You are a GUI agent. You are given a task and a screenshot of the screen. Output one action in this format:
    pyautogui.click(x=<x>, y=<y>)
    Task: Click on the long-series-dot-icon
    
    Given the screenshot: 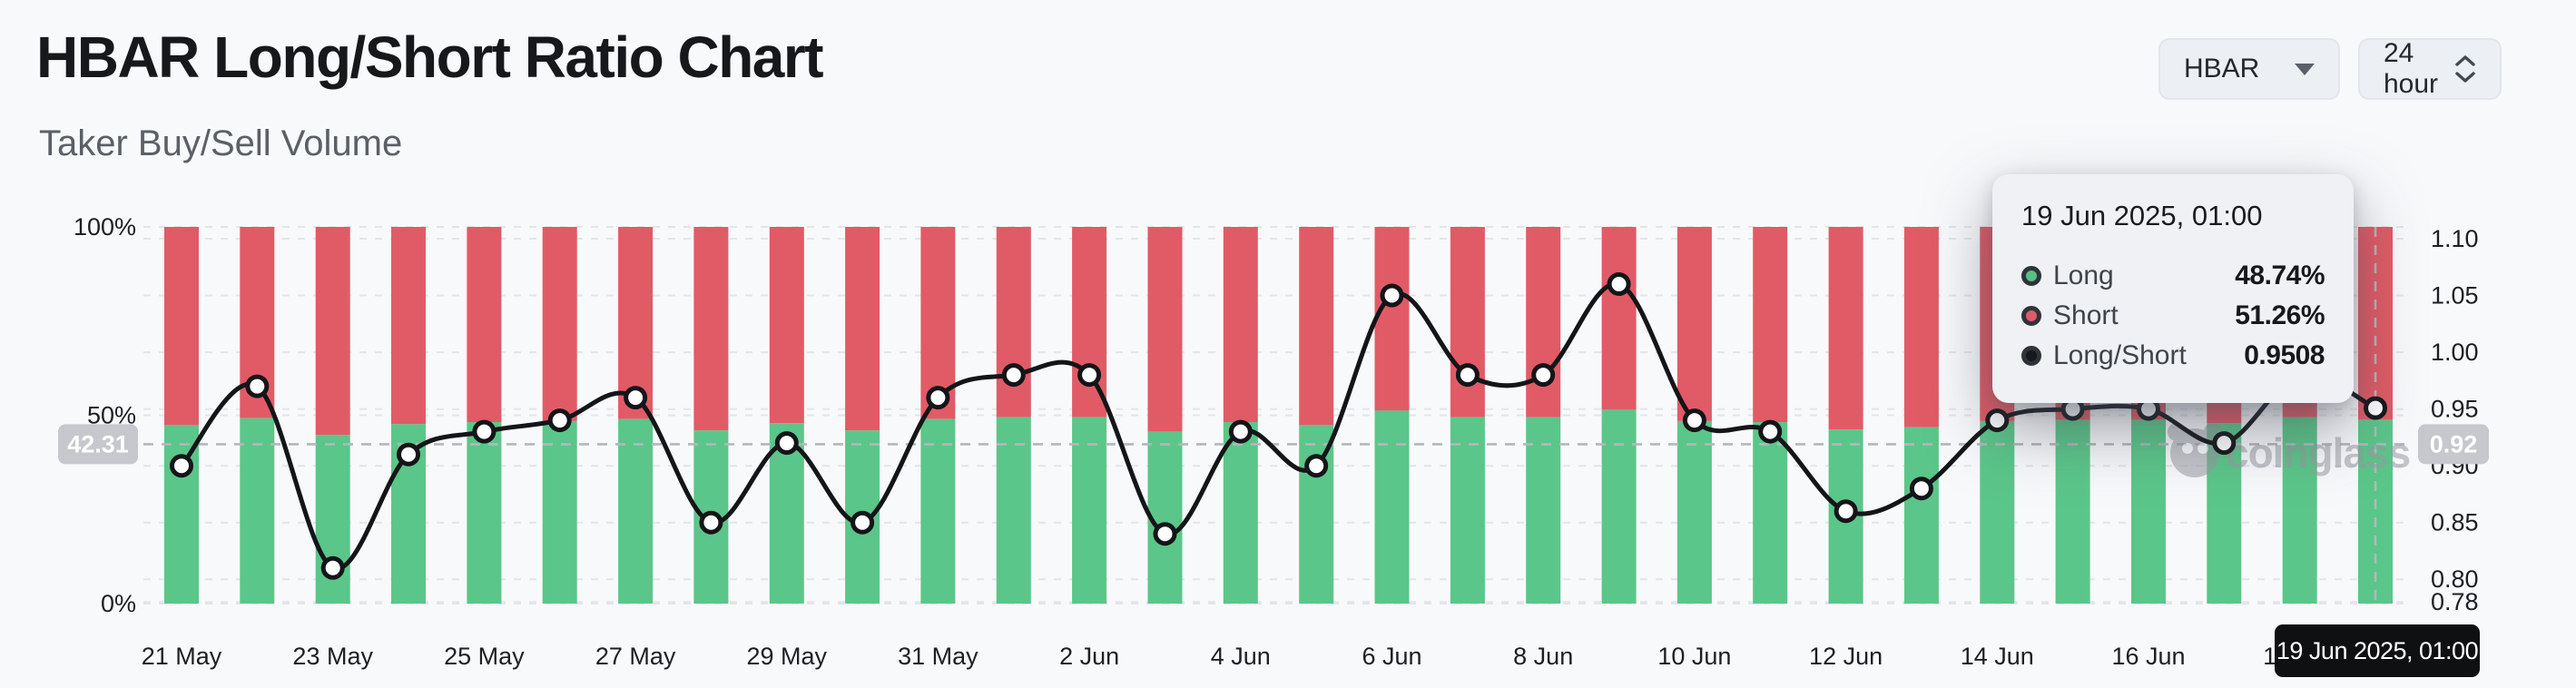 What is the action you would take?
    pyautogui.click(x=2031, y=276)
    